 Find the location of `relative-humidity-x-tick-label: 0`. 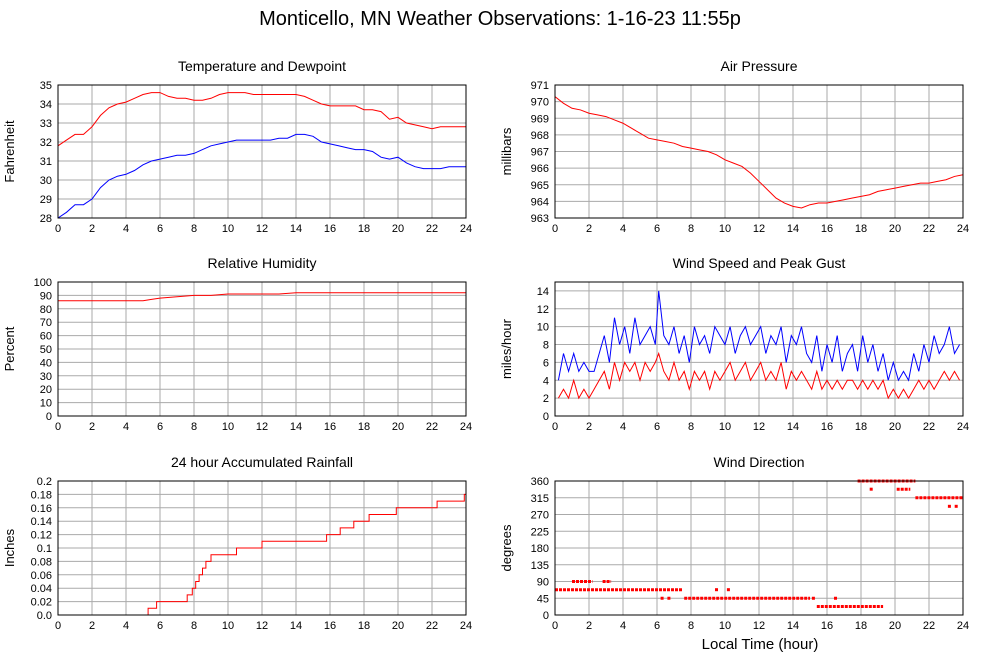

relative-humidity-x-tick-label: 0 is located at coordinates (58, 427).